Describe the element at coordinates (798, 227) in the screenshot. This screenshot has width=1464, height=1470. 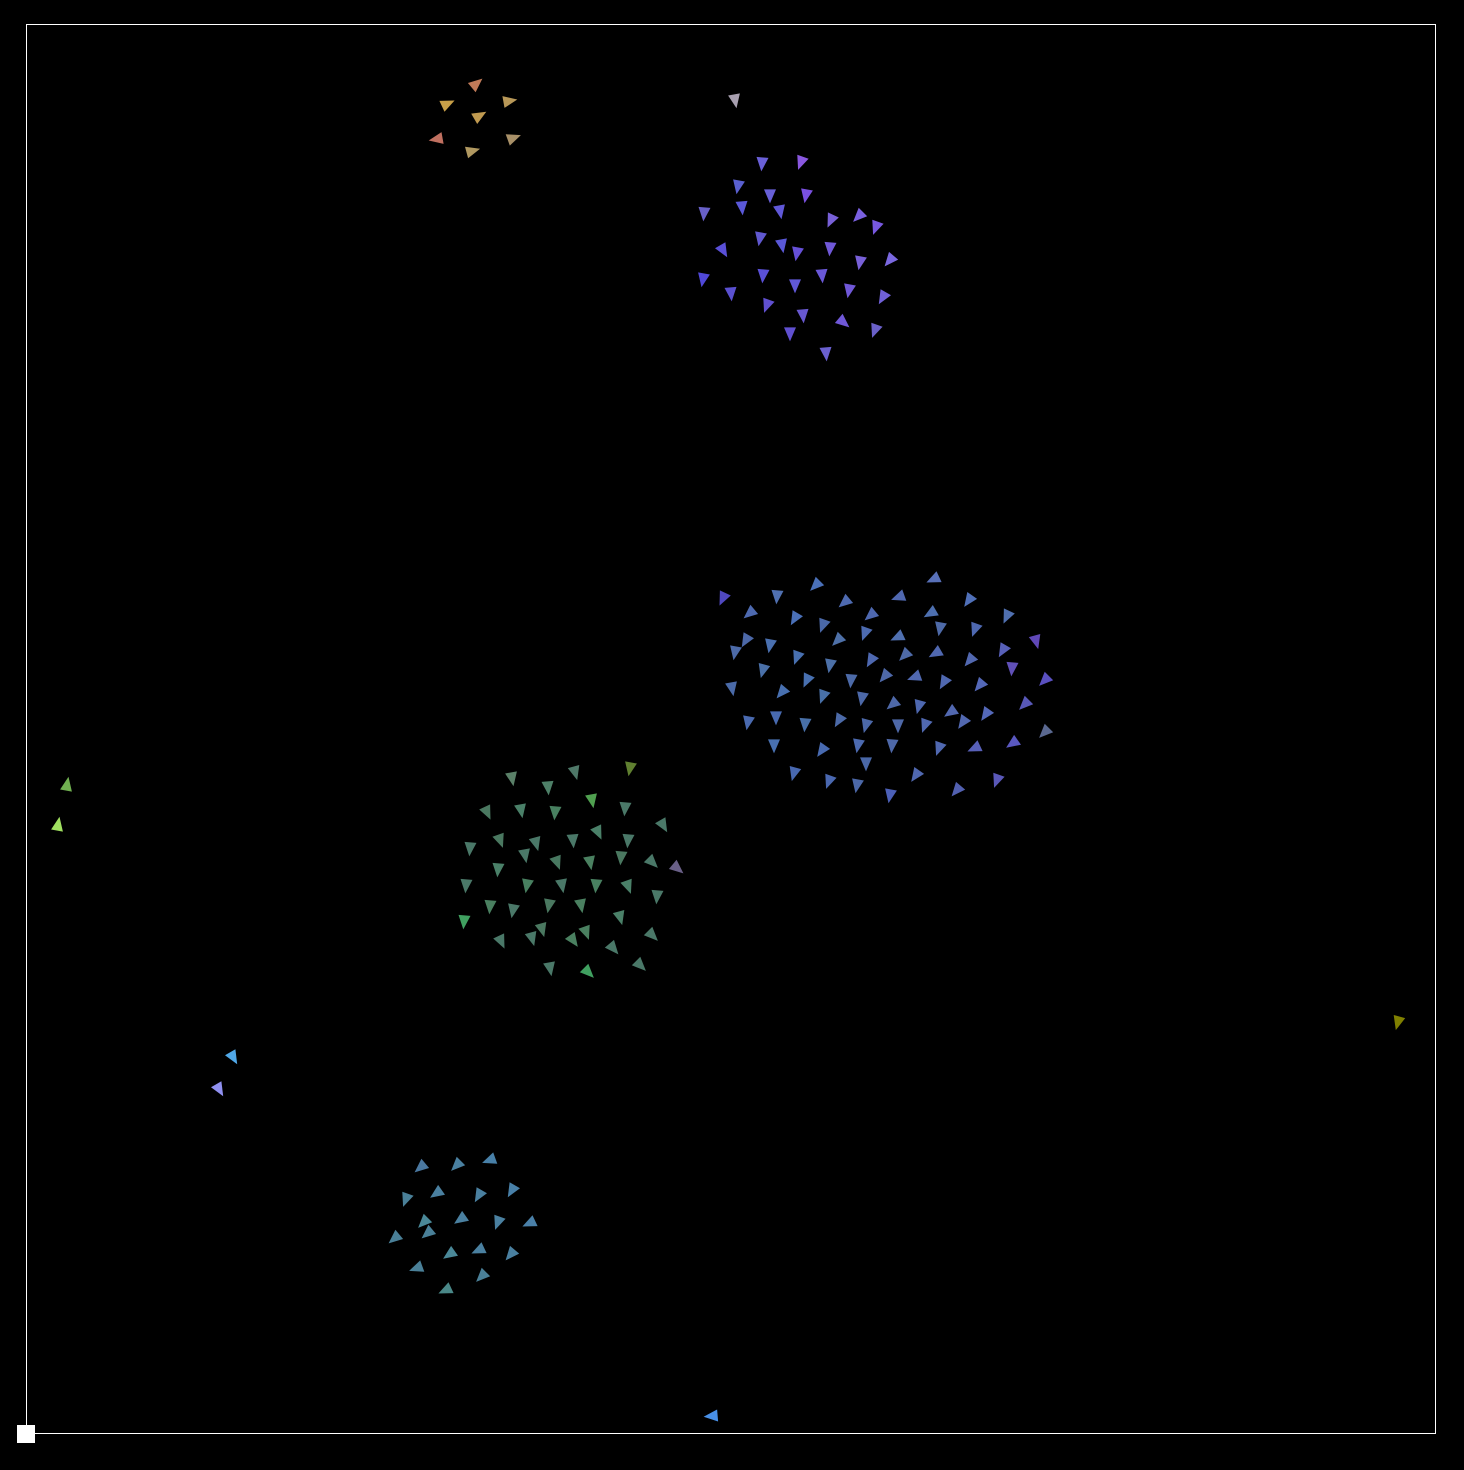
I see `purple-flock` at that location.